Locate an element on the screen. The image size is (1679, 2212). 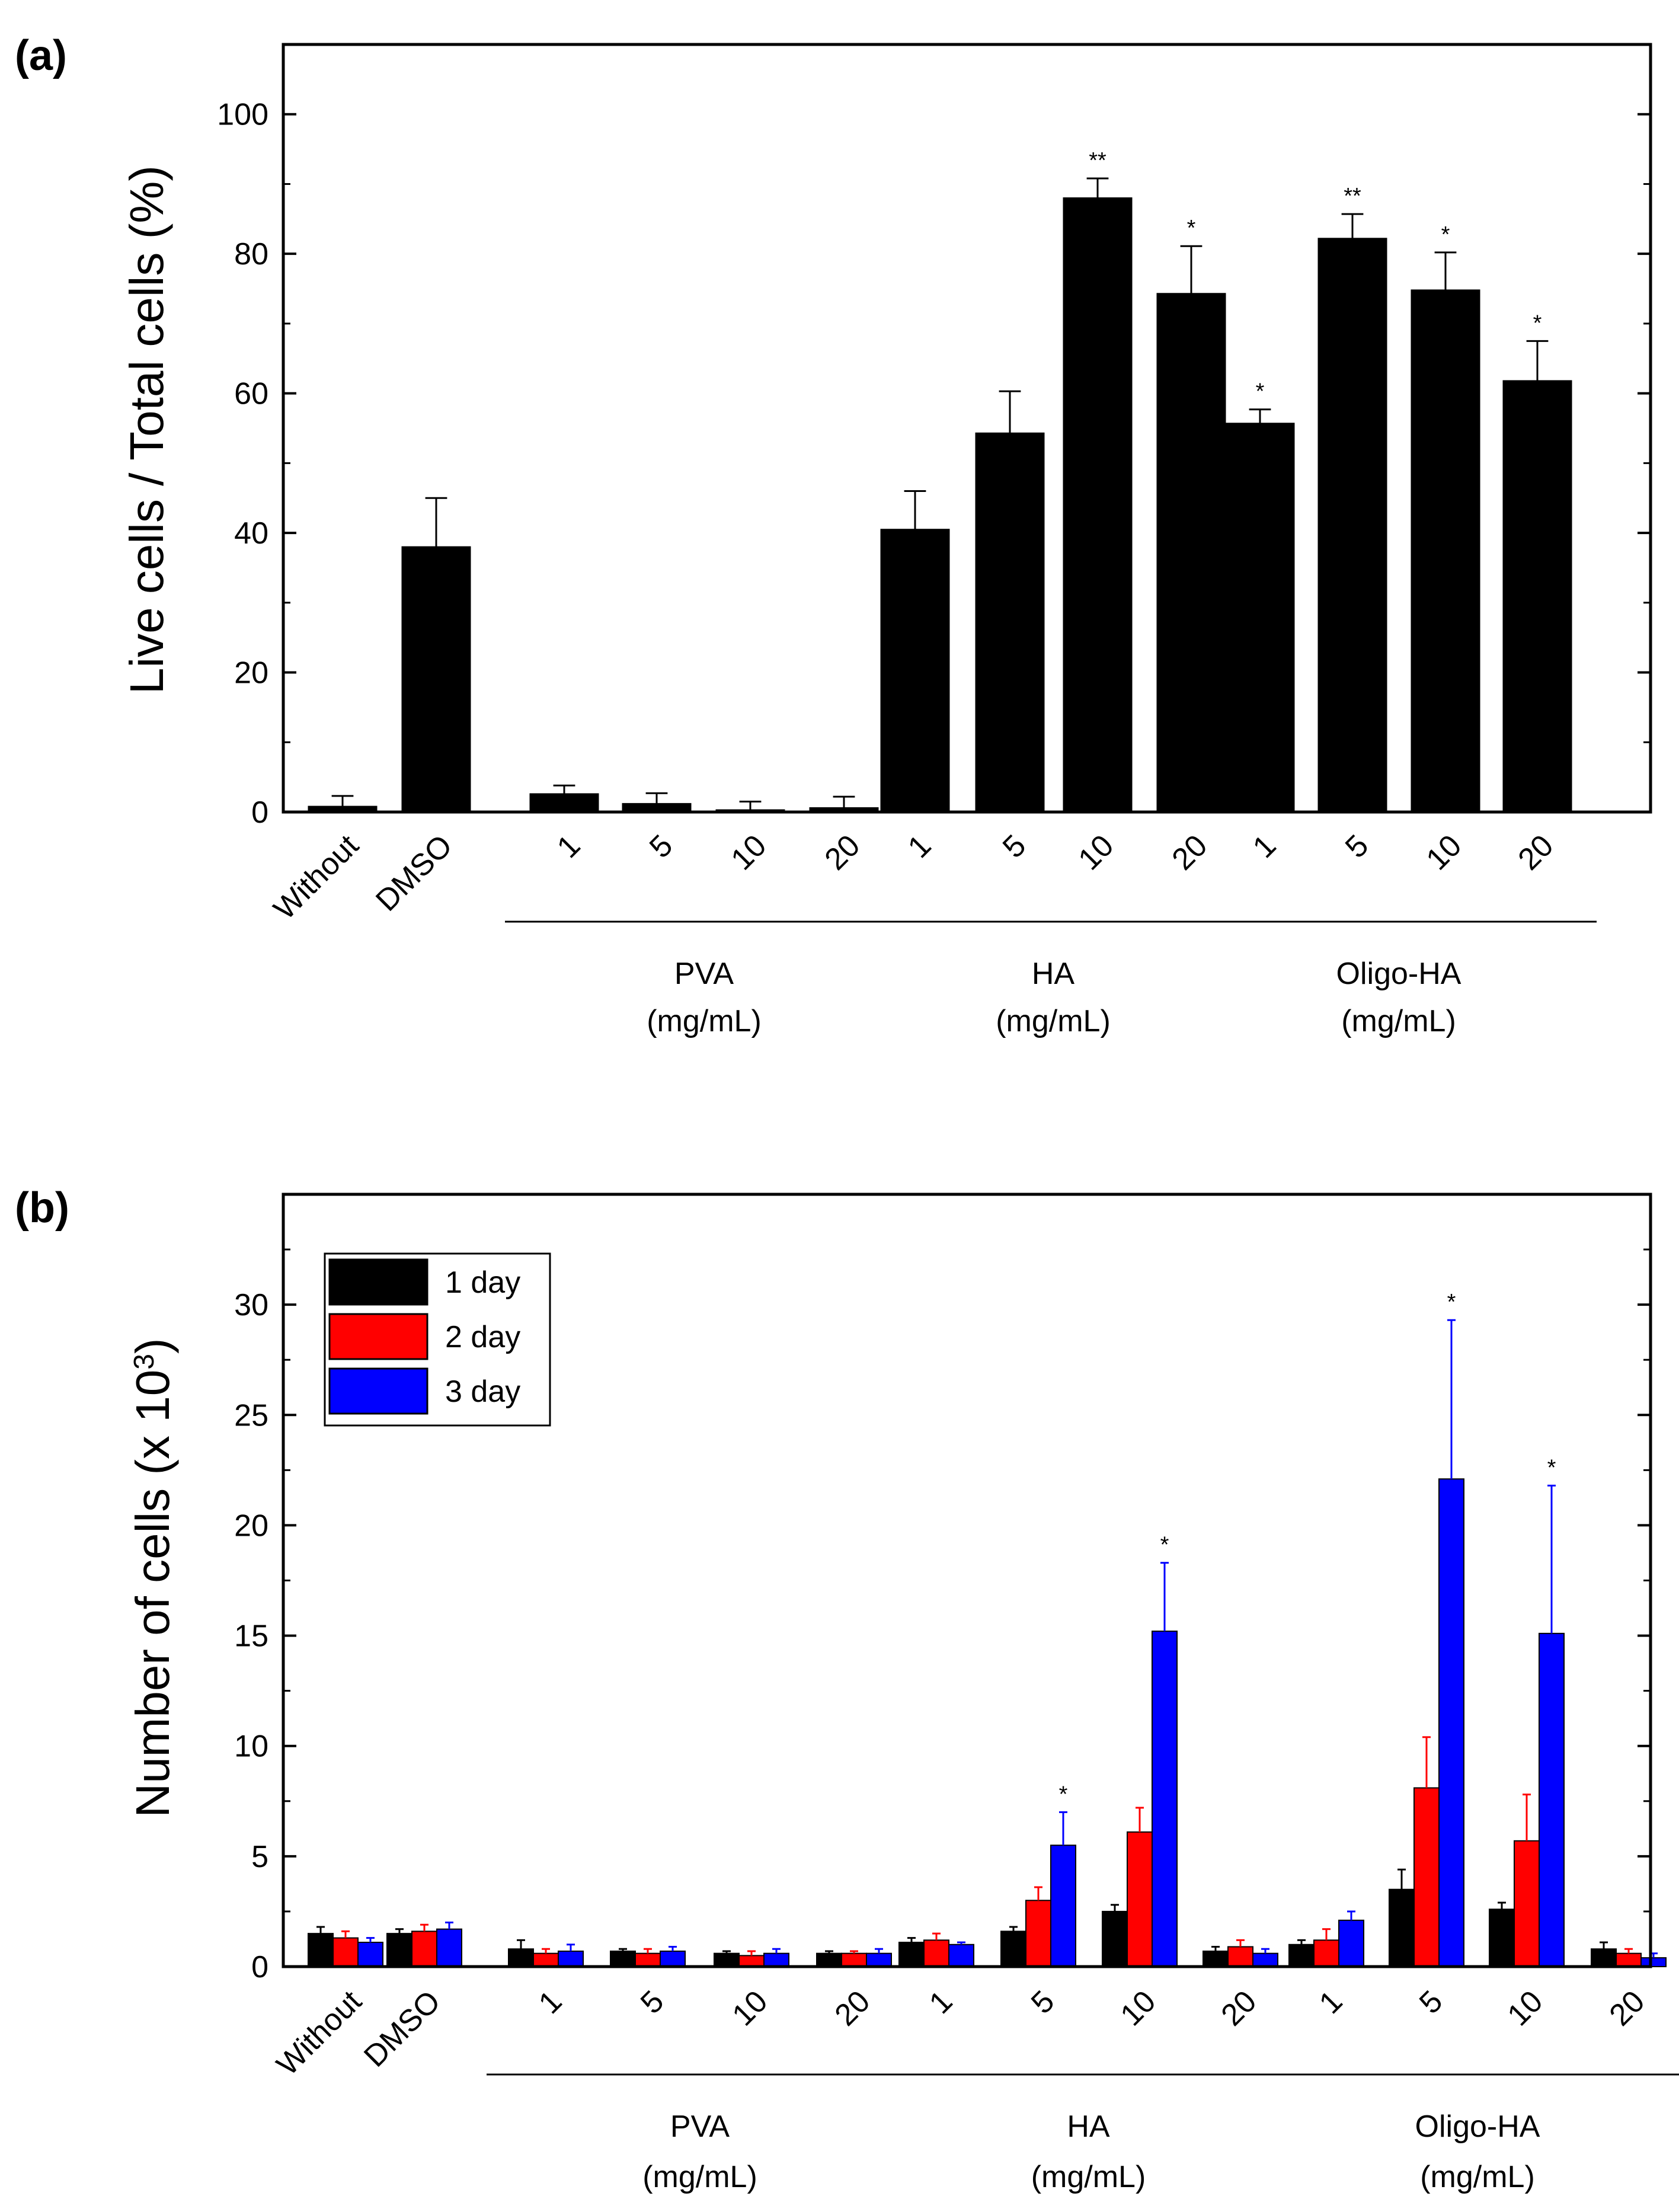
y-tick-label: 60 is located at coordinates (251, 394).